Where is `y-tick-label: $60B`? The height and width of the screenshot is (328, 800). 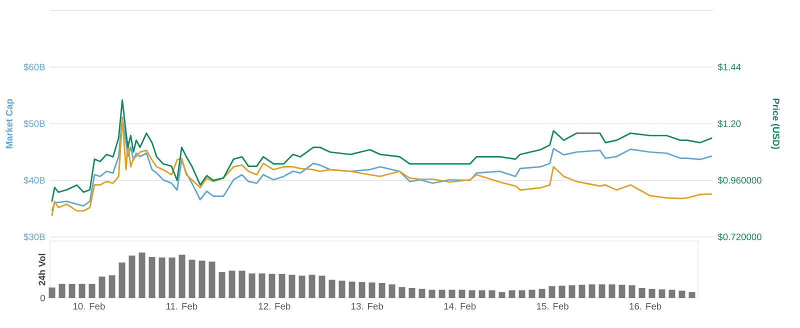
y-tick-label: $60B is located at coordinates (34, 67).